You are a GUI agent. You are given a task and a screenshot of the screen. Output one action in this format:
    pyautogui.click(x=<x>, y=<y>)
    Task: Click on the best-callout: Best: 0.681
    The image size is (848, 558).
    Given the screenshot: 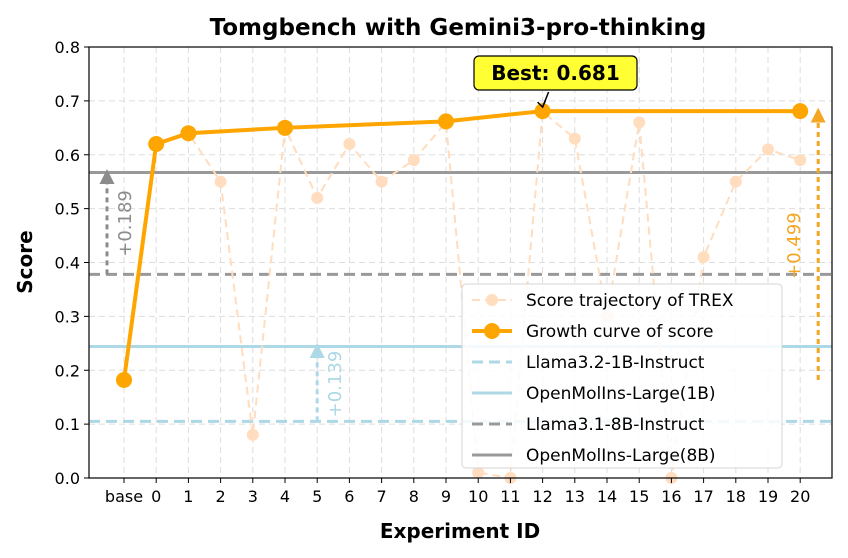 What is the action you would take?
    pyautogui.click(x=555, y=82)
    